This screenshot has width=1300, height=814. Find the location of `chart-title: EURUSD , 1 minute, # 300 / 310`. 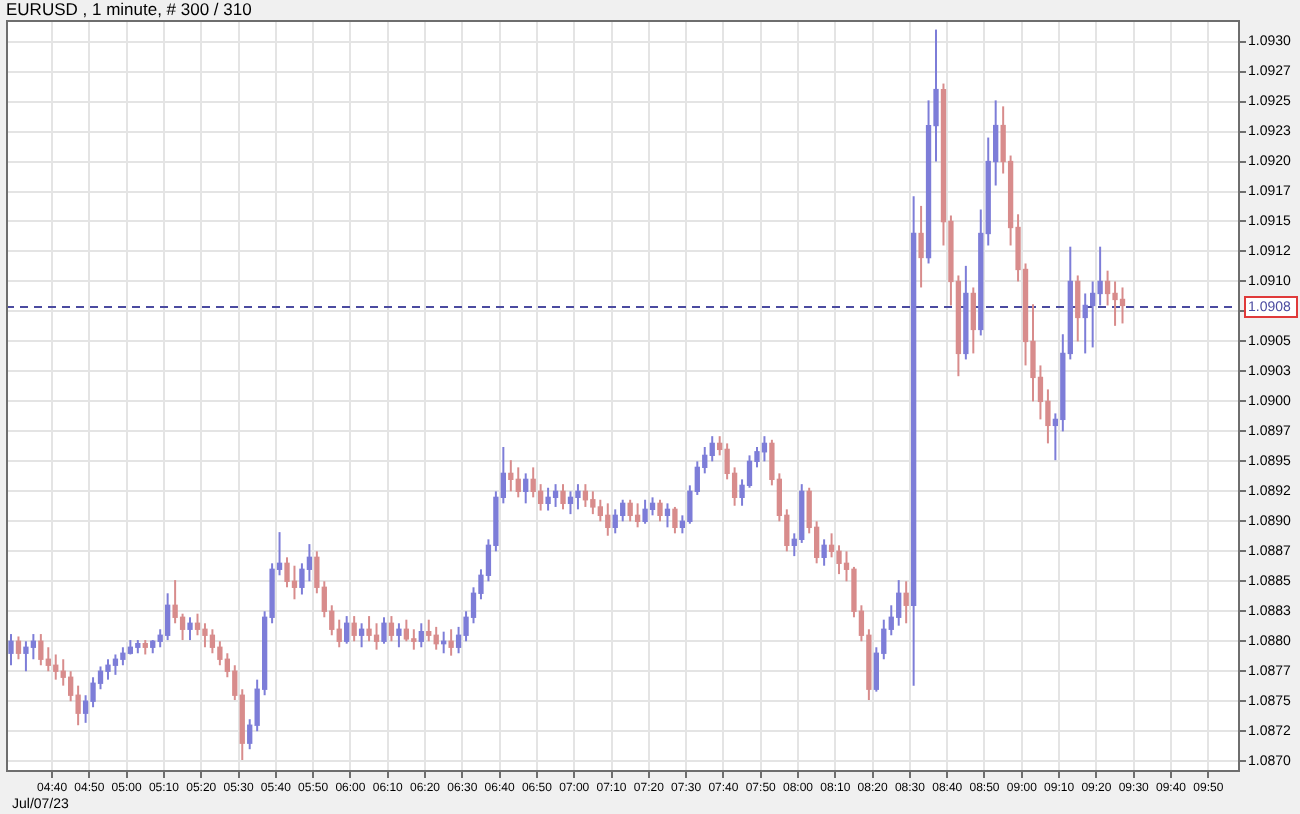

chart-title: EURUSD , 1 minute, # 300 / 310 is located at coordinates (129, 9).